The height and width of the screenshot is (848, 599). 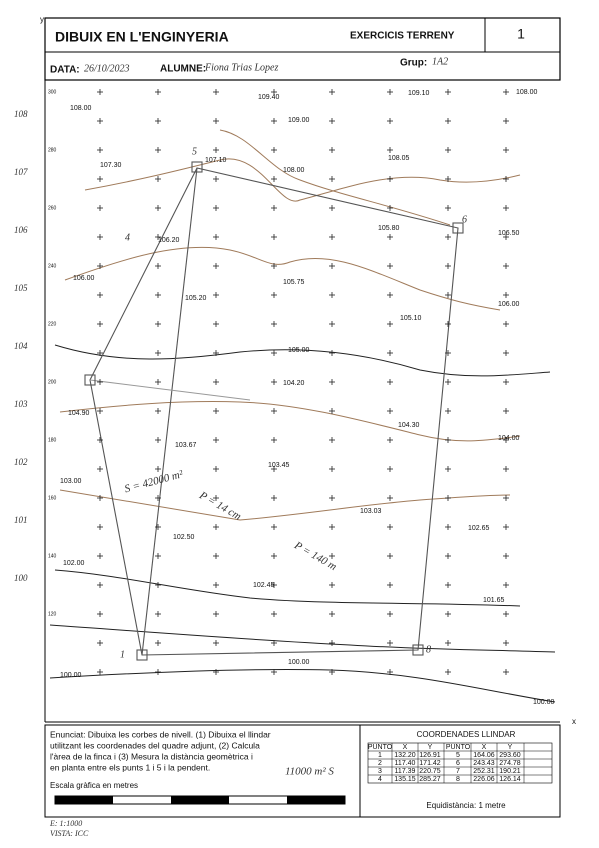 What do you see at coordinates (466, 734) in the screenshot?
I see `coordinates-title: COORDENADES LLINDAR` at bounding box center [466, 734].